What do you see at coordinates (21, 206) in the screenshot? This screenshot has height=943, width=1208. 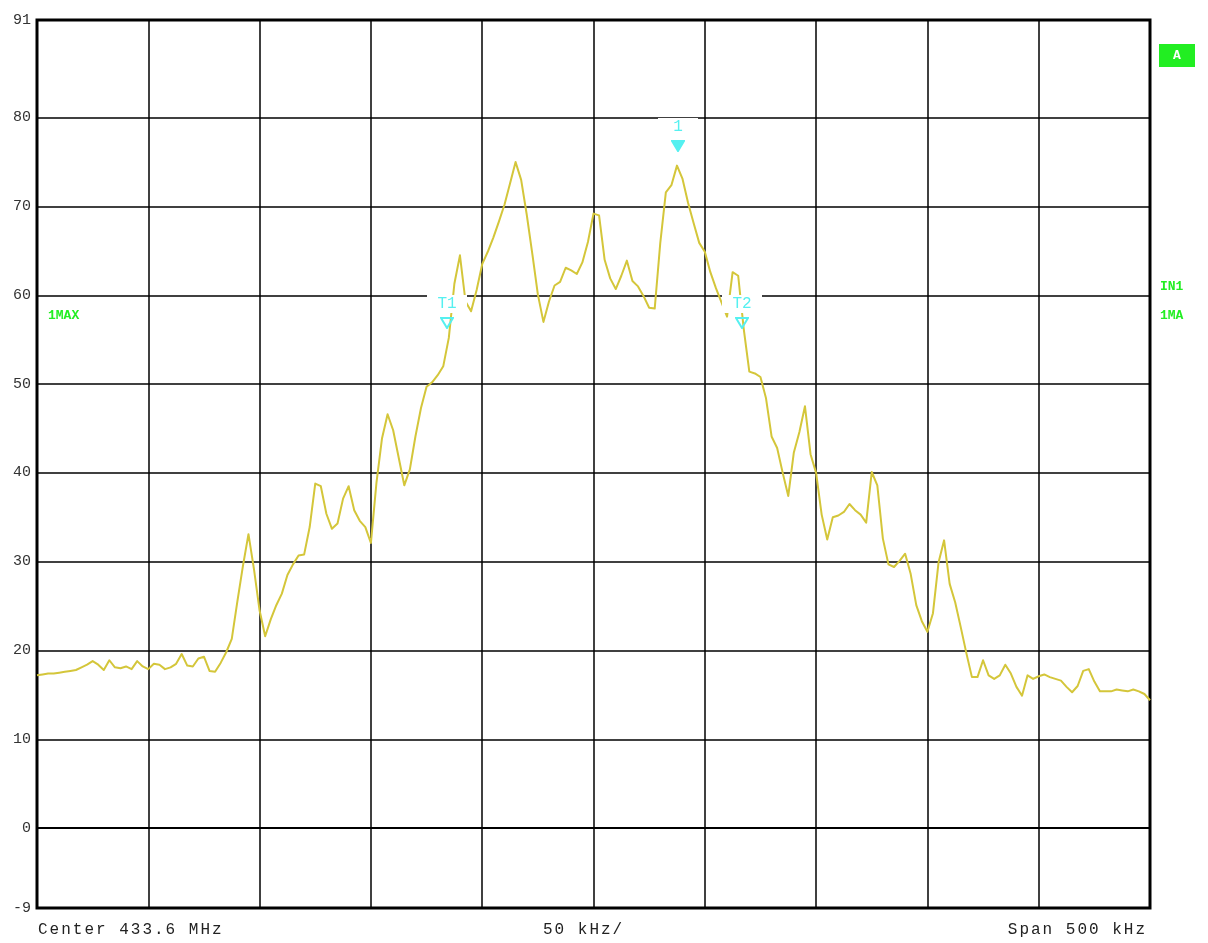 I see `y-tick-label: 70` at bounding box center [21, 206].